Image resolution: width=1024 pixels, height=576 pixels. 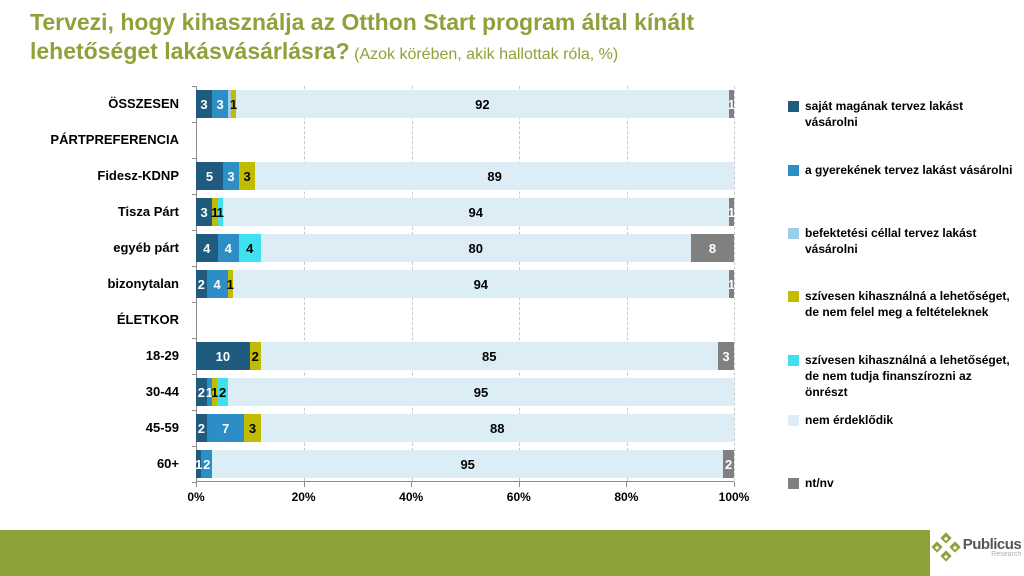 What do you see at coordinates (465, 320) in the screenshot?
I see `row-bars` at bounding box center [465, 320].